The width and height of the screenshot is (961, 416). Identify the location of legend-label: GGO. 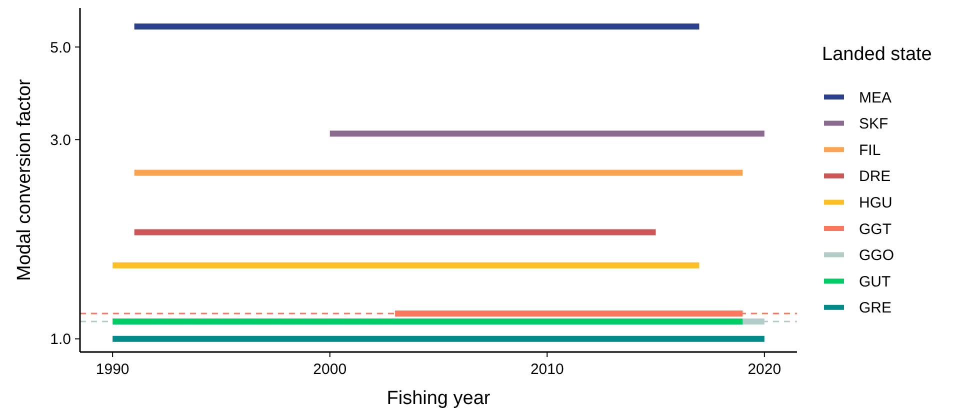
(876, 255).